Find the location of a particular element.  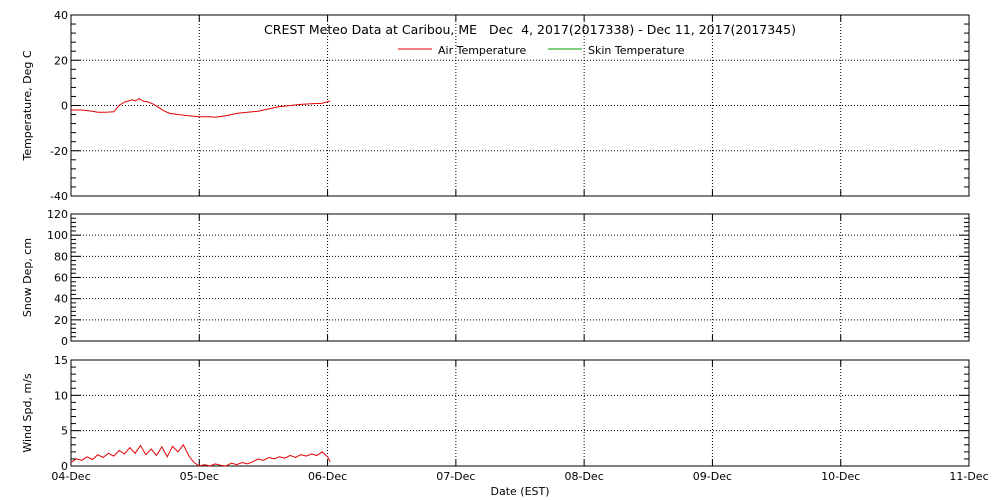

legend-air-temperature-label: Air Temperature is located at coordinates (482, 50).